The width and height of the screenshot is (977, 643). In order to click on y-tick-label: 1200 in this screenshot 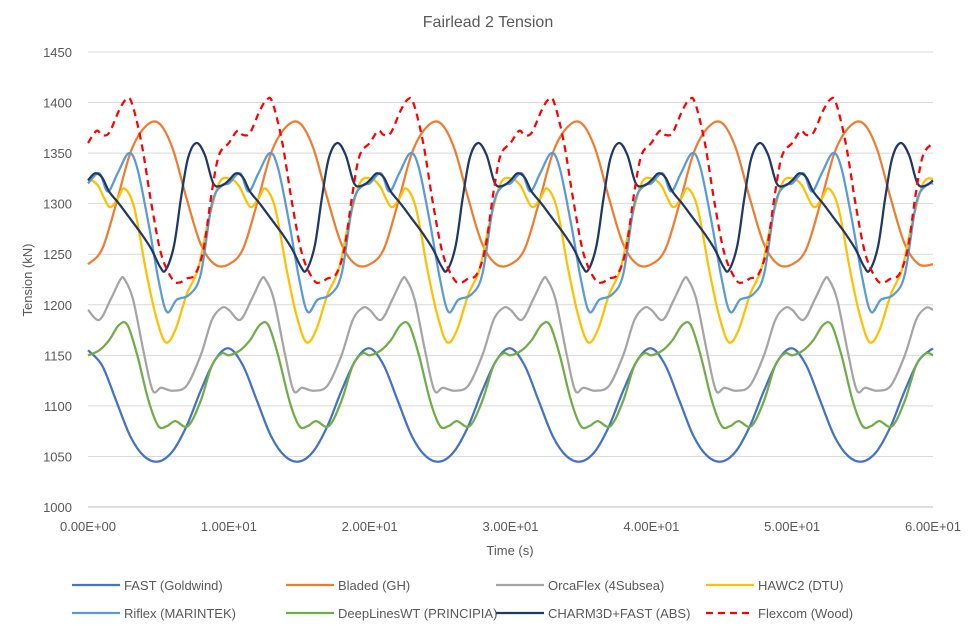, I will do `click(57, 305)`.